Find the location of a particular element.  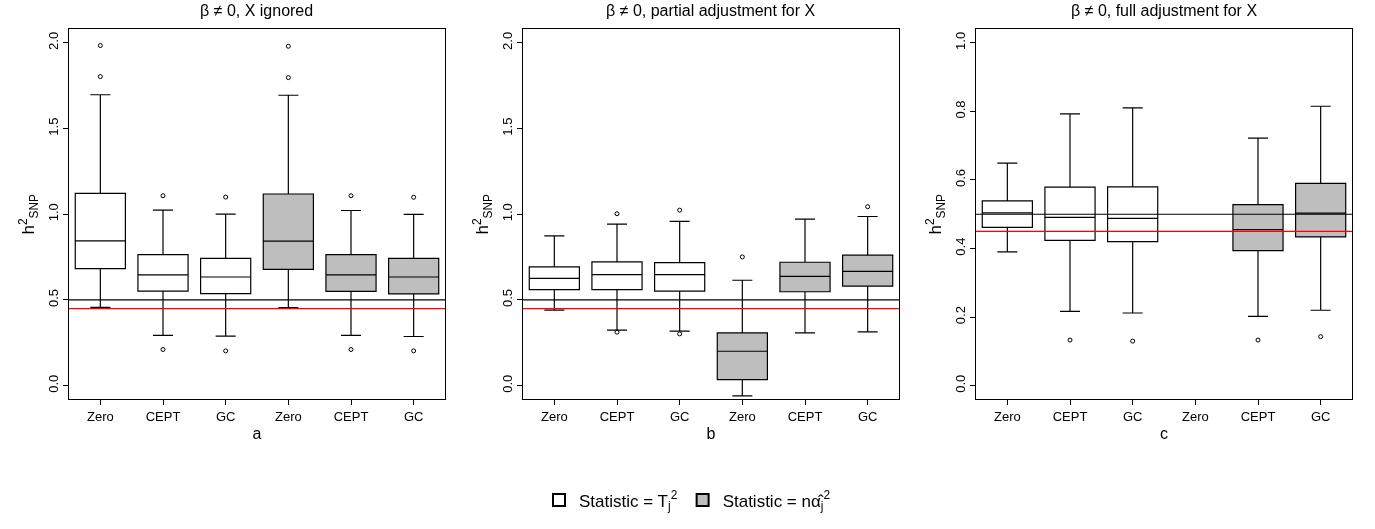

y-tick-label: 0.6 is located at coordinates (960, 178).